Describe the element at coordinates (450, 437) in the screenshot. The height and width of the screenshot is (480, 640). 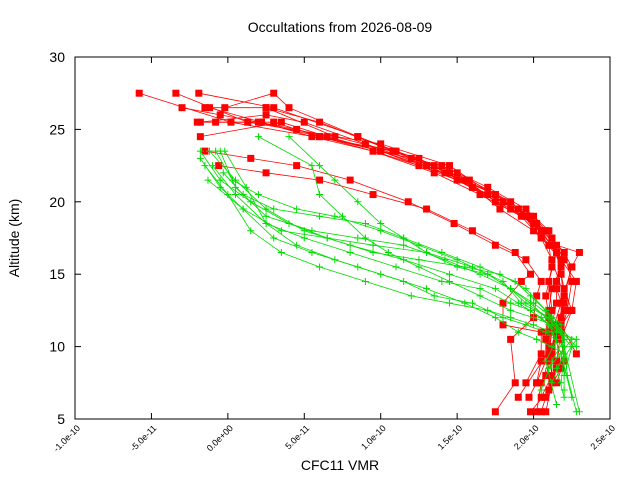
I see `x-tick-label: 1.5e-10` at that location.